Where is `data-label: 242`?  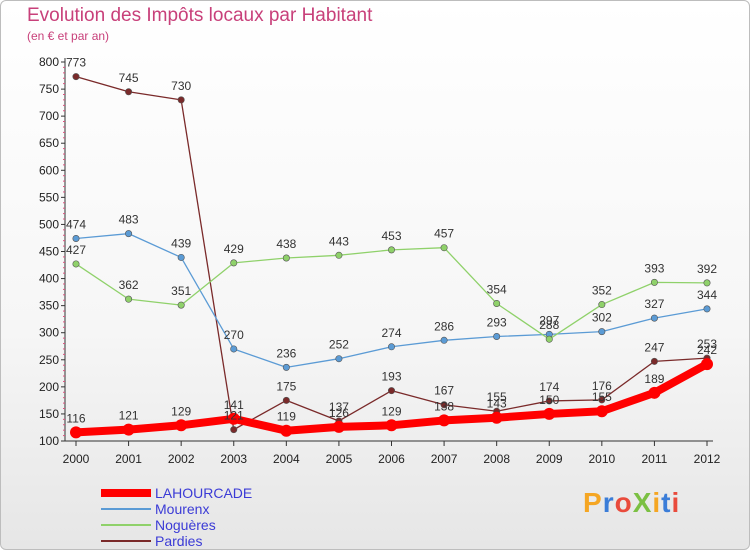 data-label: 242 is located at coordinates (707, 350).